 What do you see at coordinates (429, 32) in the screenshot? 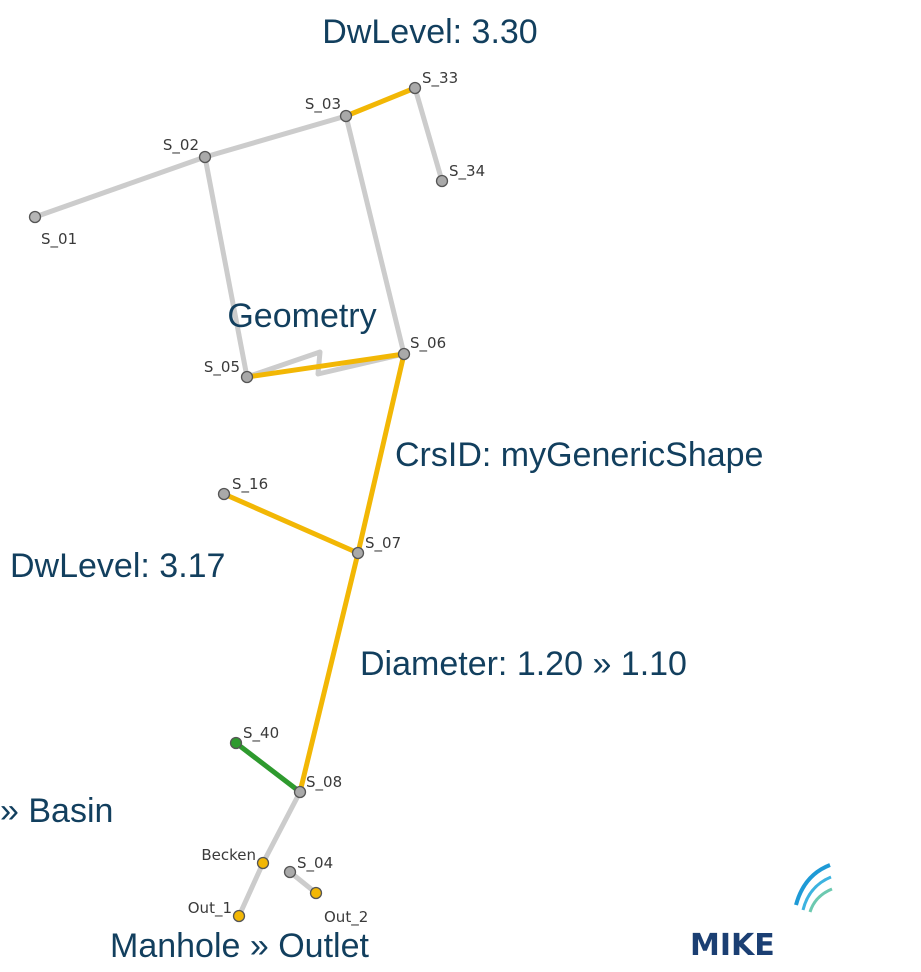
I see `annotation: DwLevel: 3.30` at bounding box center [429, 32].